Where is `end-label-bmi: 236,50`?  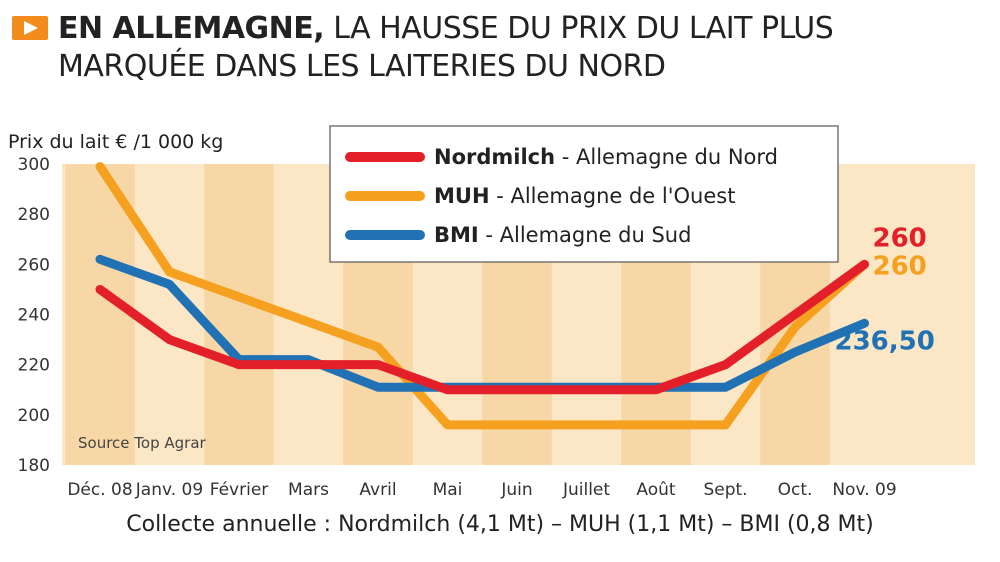 end-label-bmi: 236,50 is located at coordinates (885, 341).